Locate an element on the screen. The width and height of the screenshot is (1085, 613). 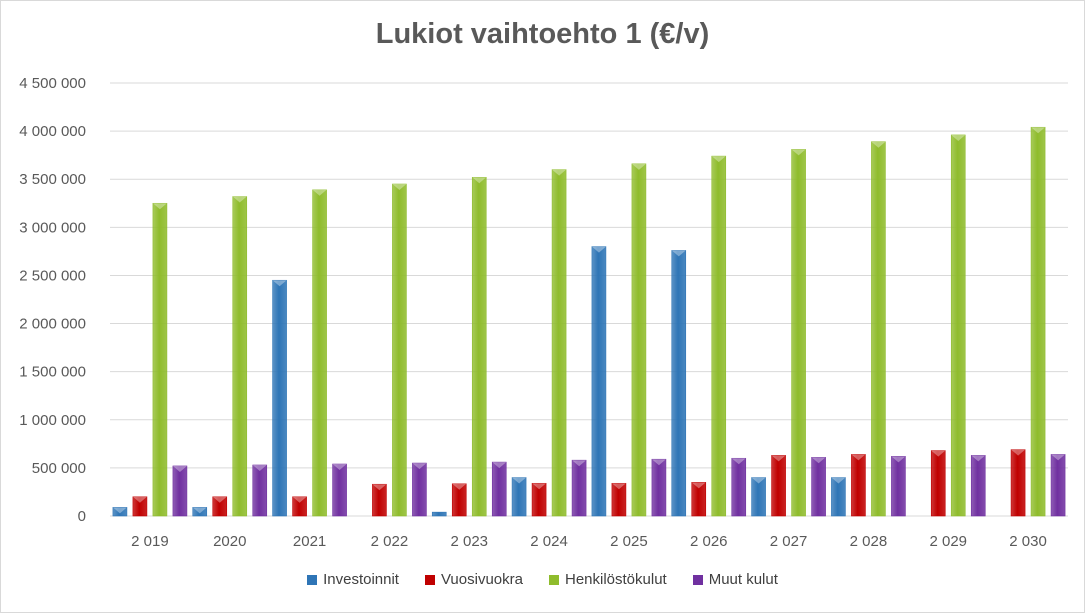
y-tick-label: 4 000 000 is located at coordinates (52, 131).